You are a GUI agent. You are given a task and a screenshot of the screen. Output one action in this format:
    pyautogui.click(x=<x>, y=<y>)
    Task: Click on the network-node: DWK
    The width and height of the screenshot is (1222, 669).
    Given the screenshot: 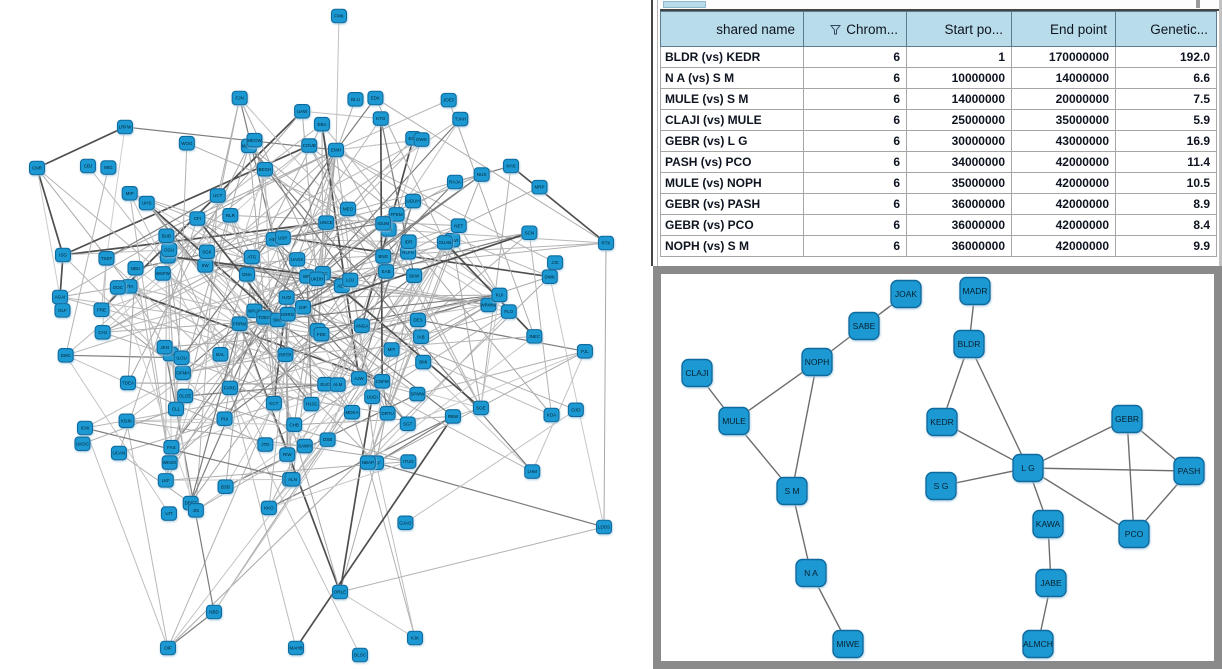 What is the action you would take?
    pyautogui.click(x=549, y=276)
    